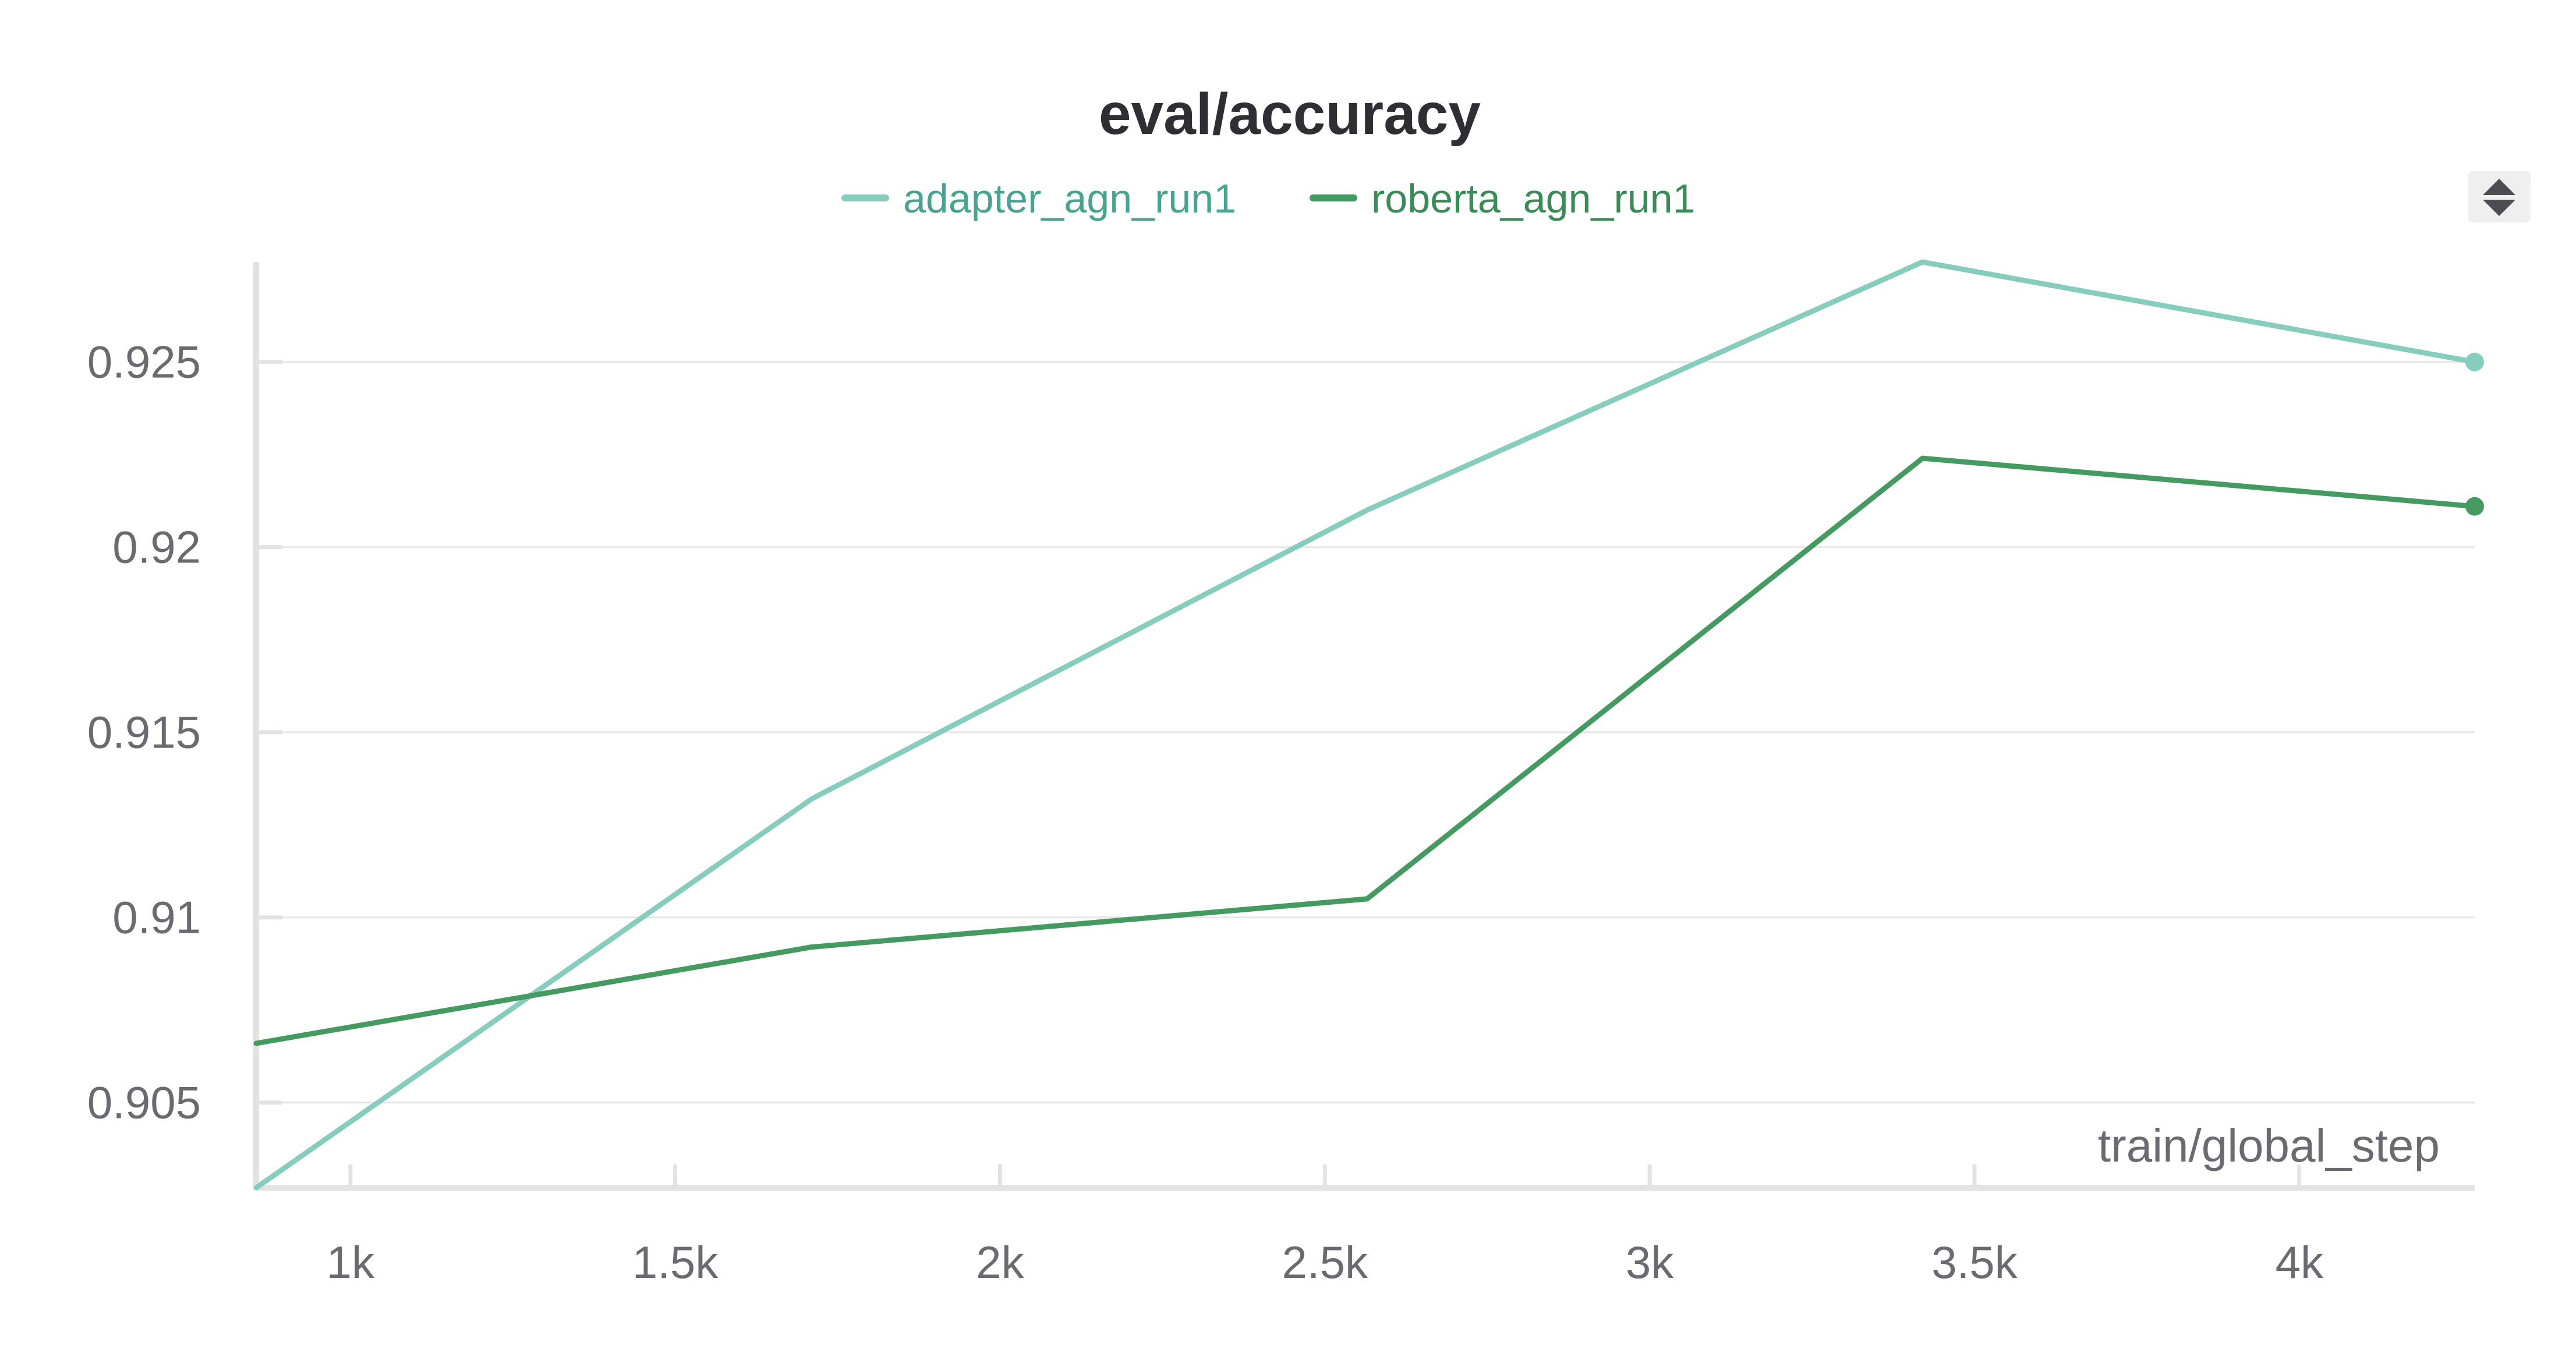  I want to click on legend-scroll-up-icon, so click(2499, 187).